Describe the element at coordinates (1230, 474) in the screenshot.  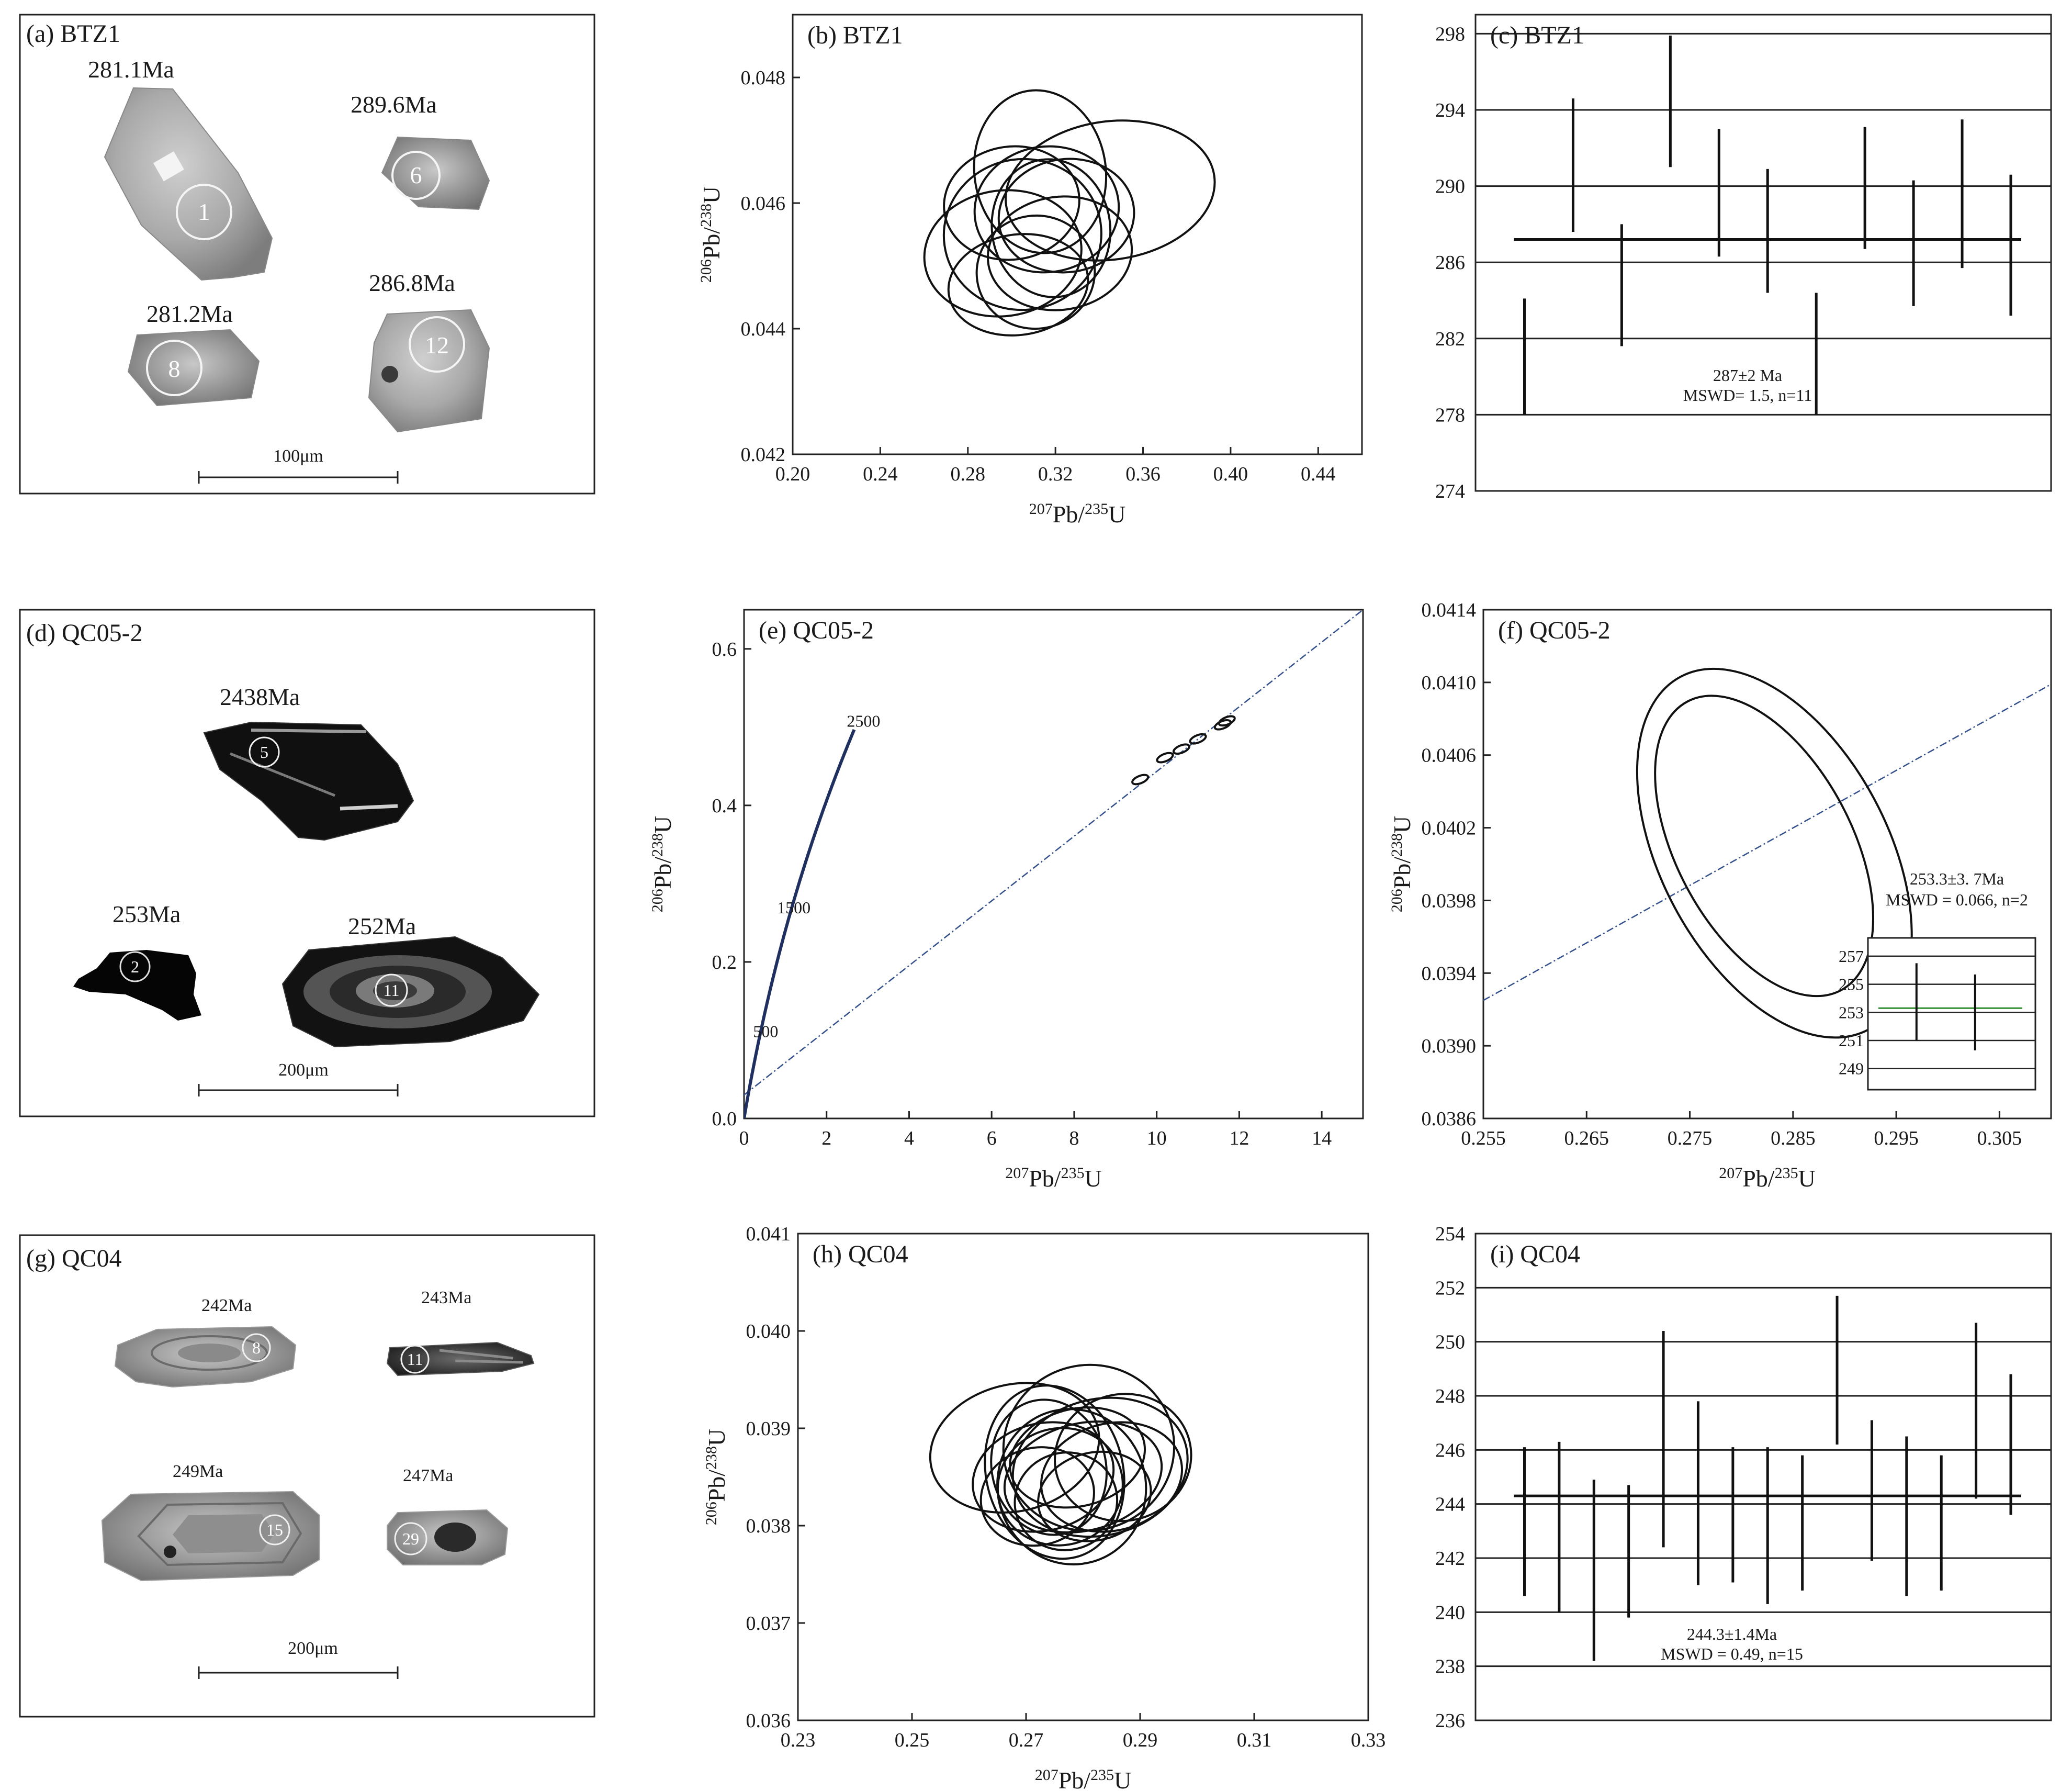
I see `x-tick-label: 0.40` at that location.